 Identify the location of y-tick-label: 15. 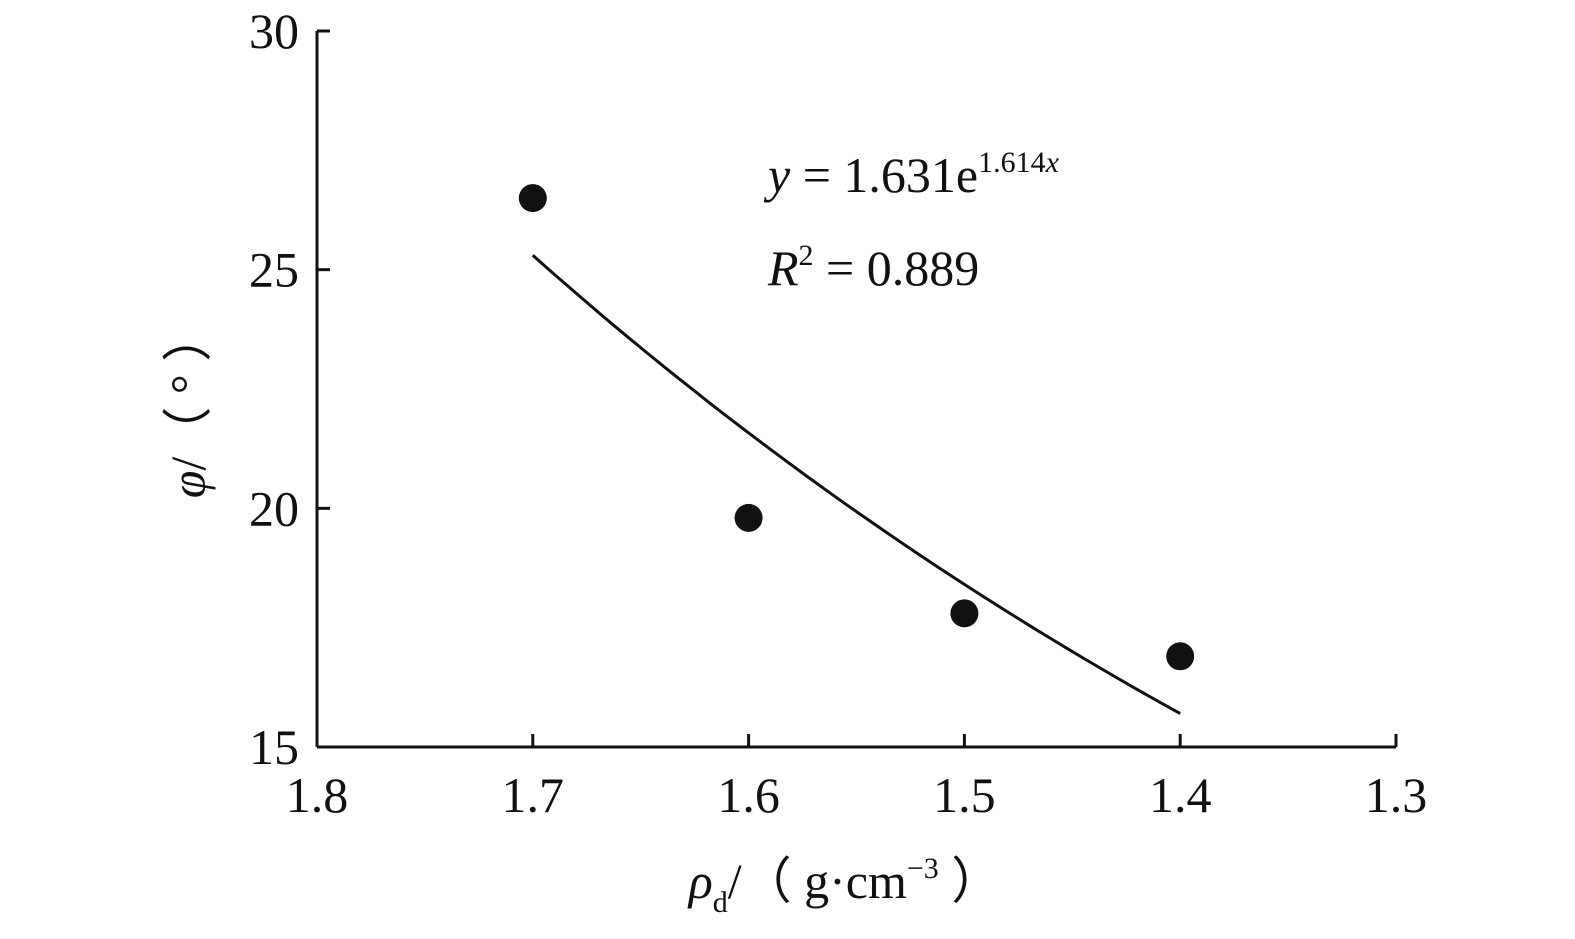
(274, 747).